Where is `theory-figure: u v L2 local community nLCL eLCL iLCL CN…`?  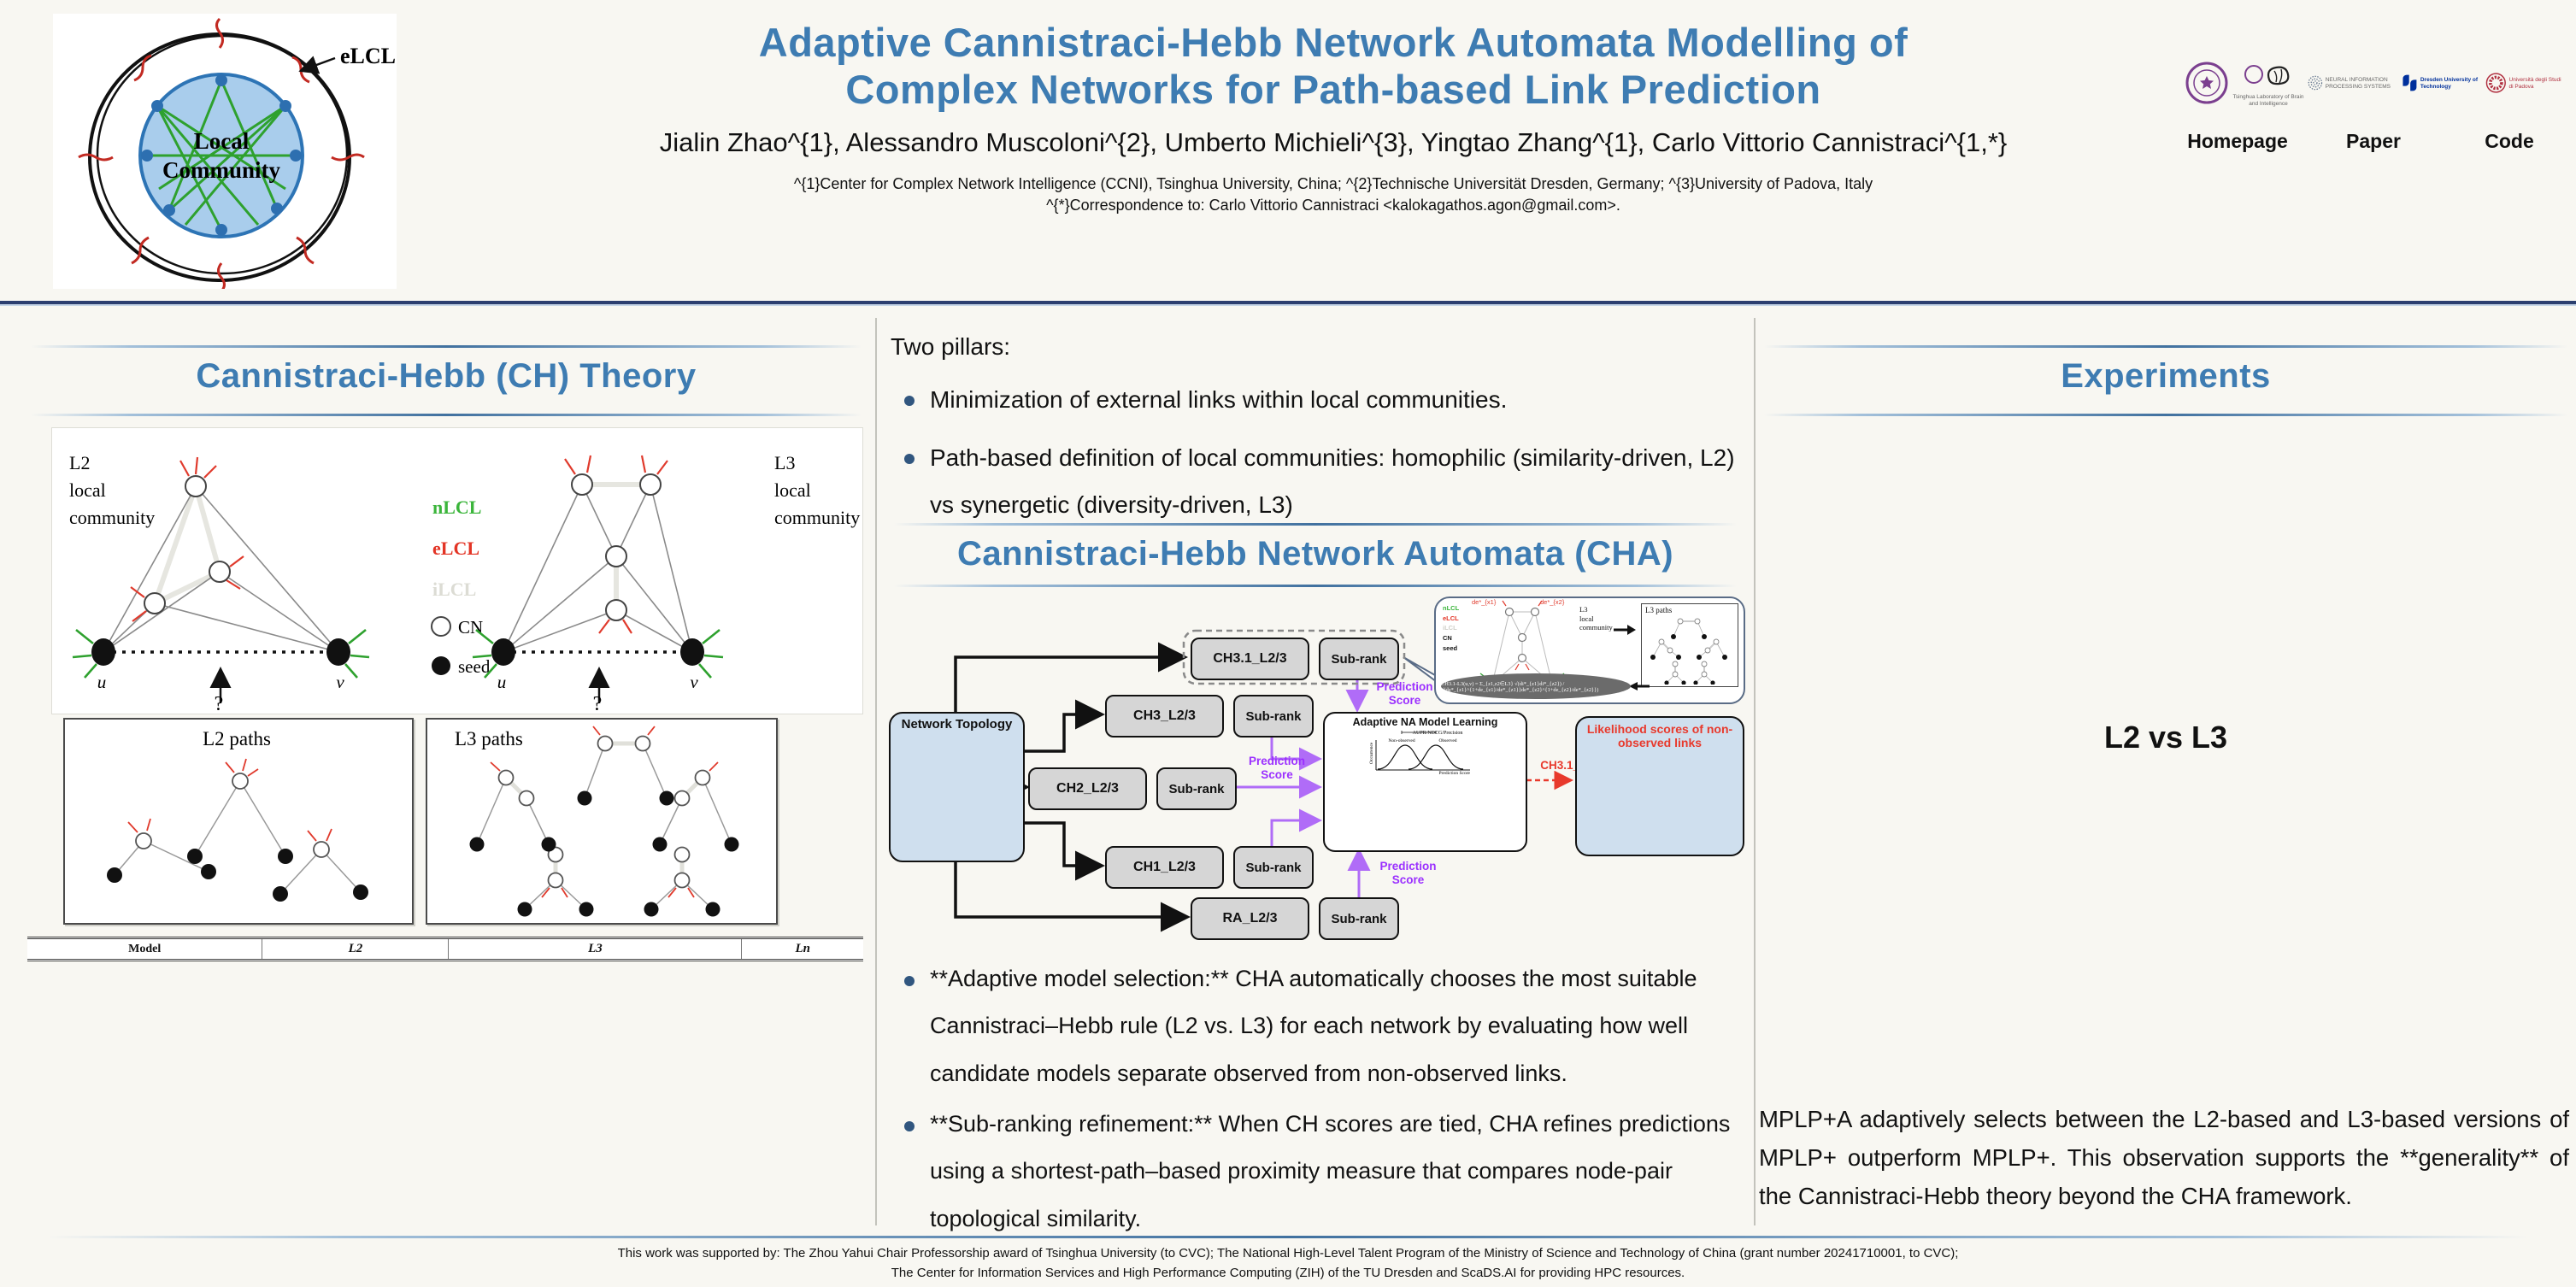
theory-figure: u v L2 local community nLCL eLCL iLCL CN… is located at coordinates (457, 678).